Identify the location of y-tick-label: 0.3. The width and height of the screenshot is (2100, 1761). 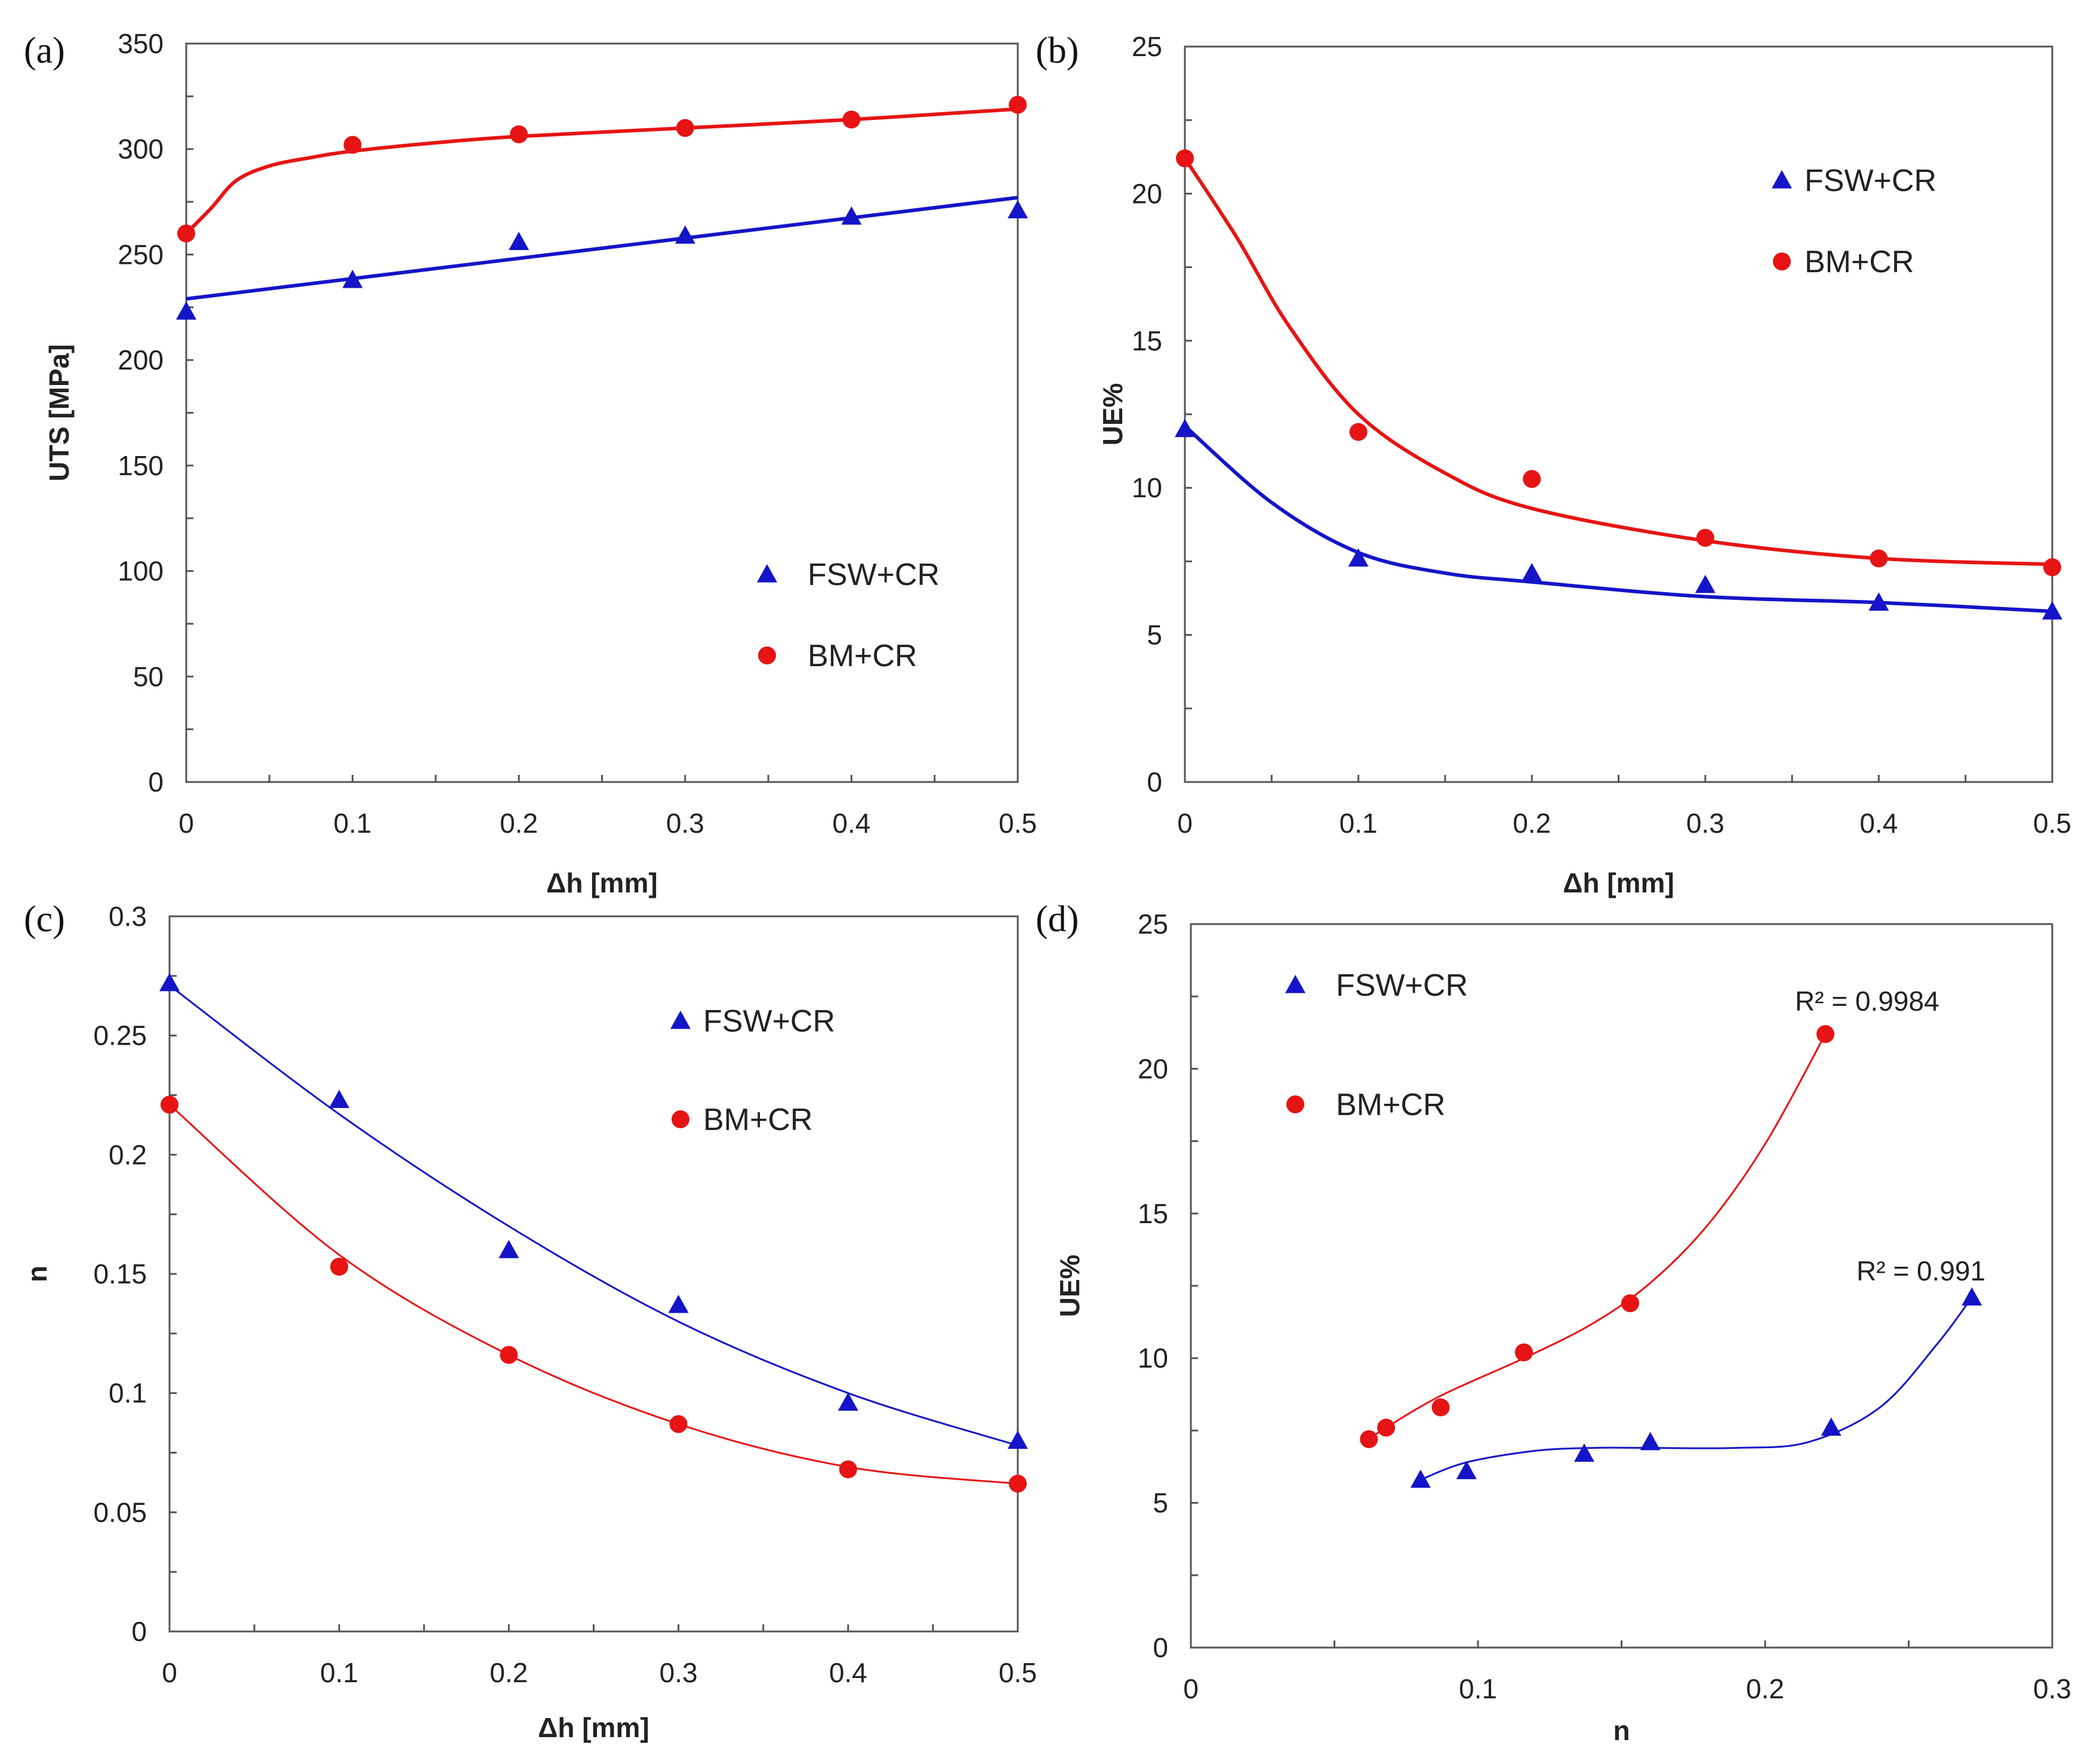
(128, 916).